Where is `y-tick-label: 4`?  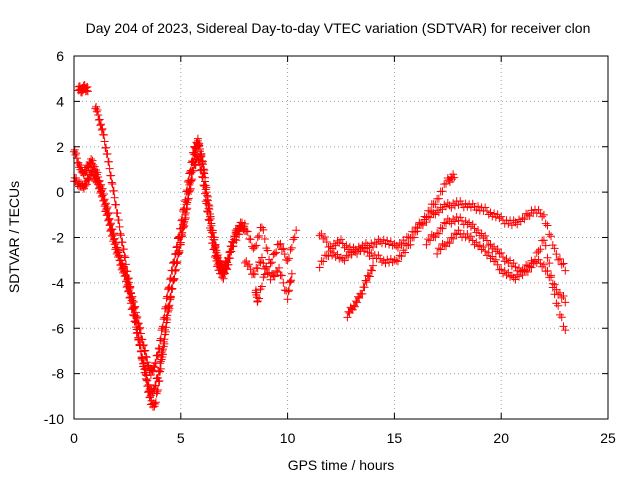
y-tick-label: 4 is located at coordinates (60, 101).